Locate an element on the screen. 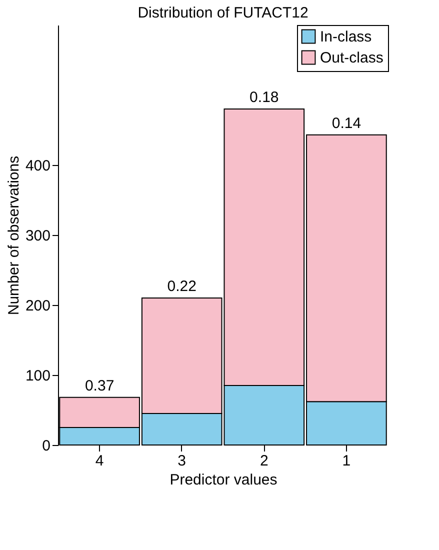 The width and height of the screenshot is (439, 550). y-axis-title: Number of observations is located at coordinates (13, 236).